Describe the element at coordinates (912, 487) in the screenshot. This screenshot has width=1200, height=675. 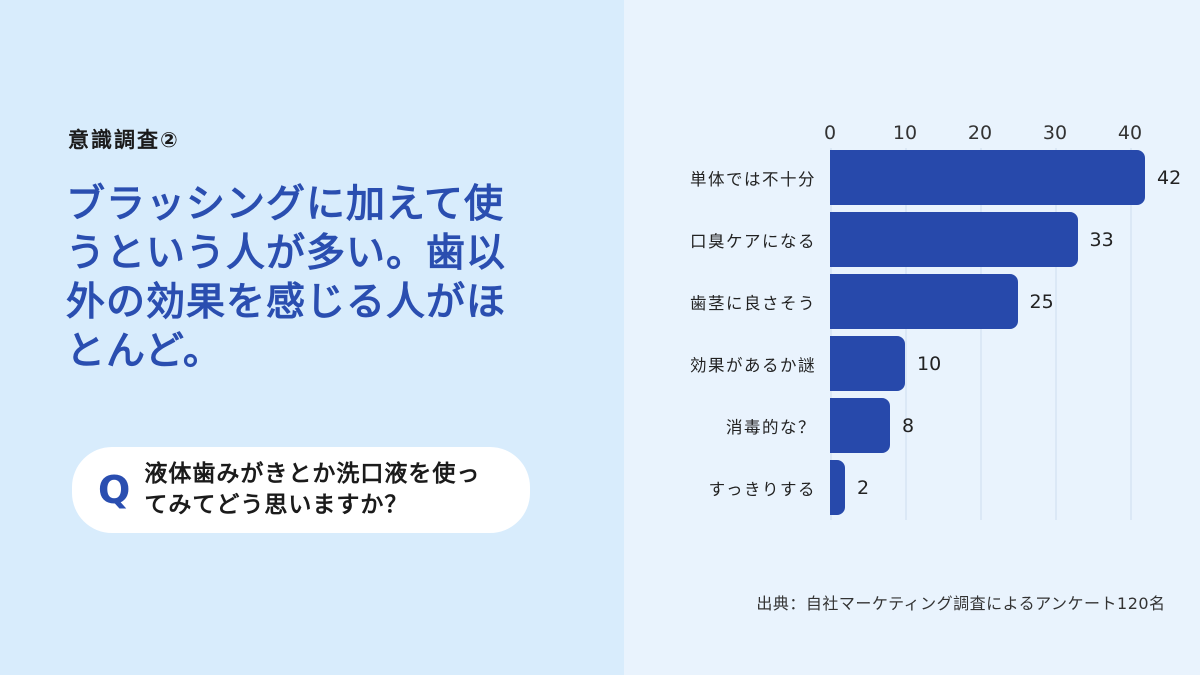
I see `bar-row: すっきりする 2` at that location.